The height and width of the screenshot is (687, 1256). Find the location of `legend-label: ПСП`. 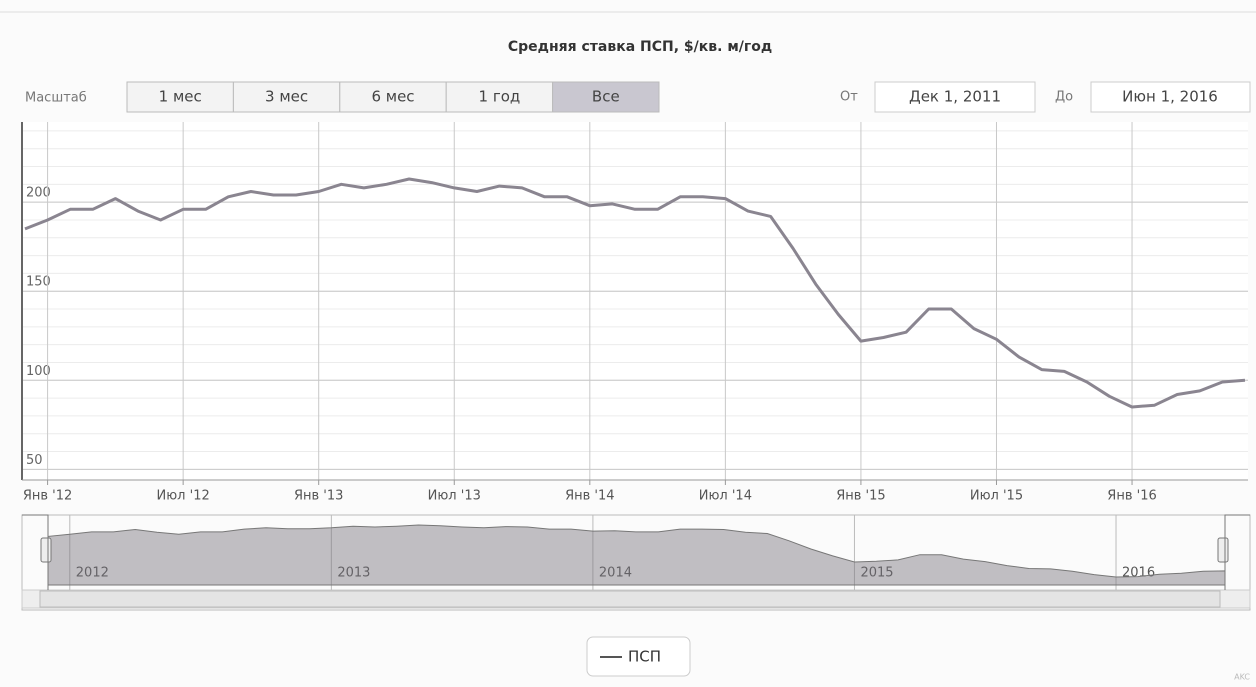

legend-label: ПСП is located at coordinates (644, 657).